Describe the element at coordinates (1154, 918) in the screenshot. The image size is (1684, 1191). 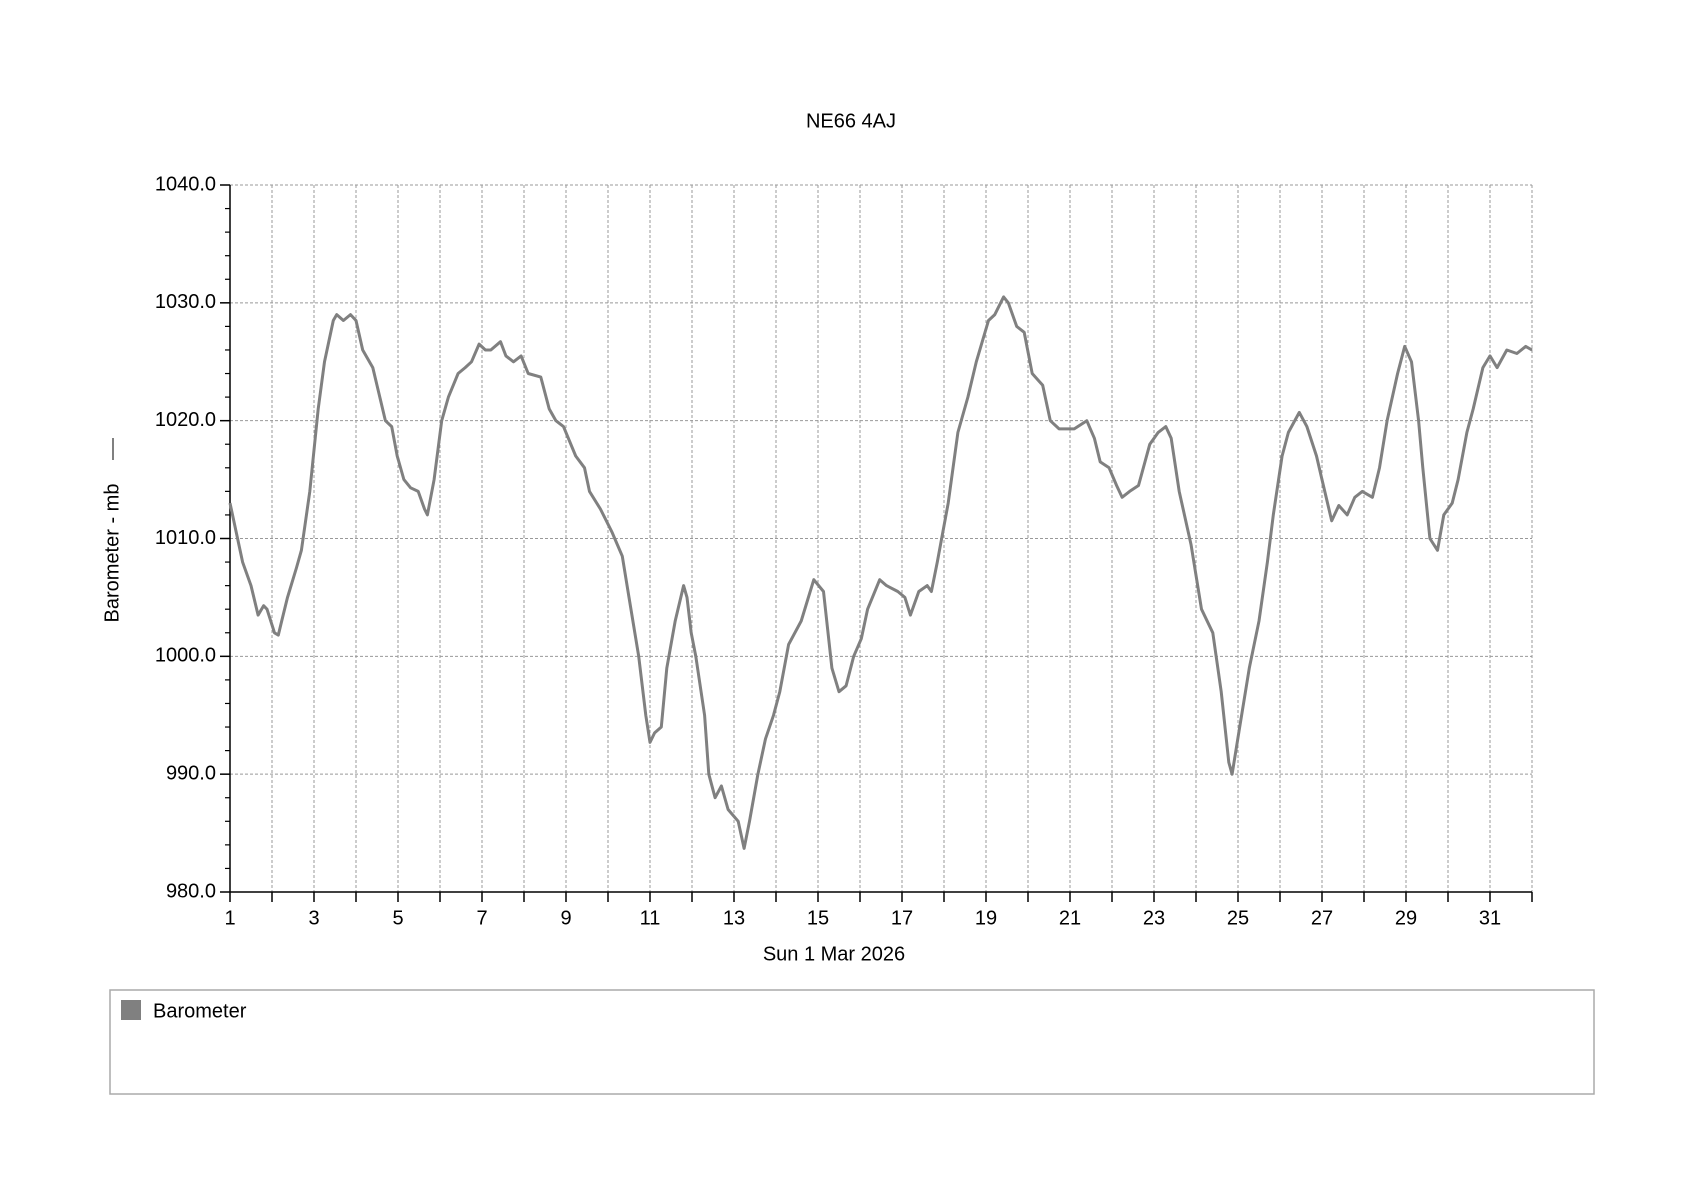
I see `x-tick-label: 23` at that location.